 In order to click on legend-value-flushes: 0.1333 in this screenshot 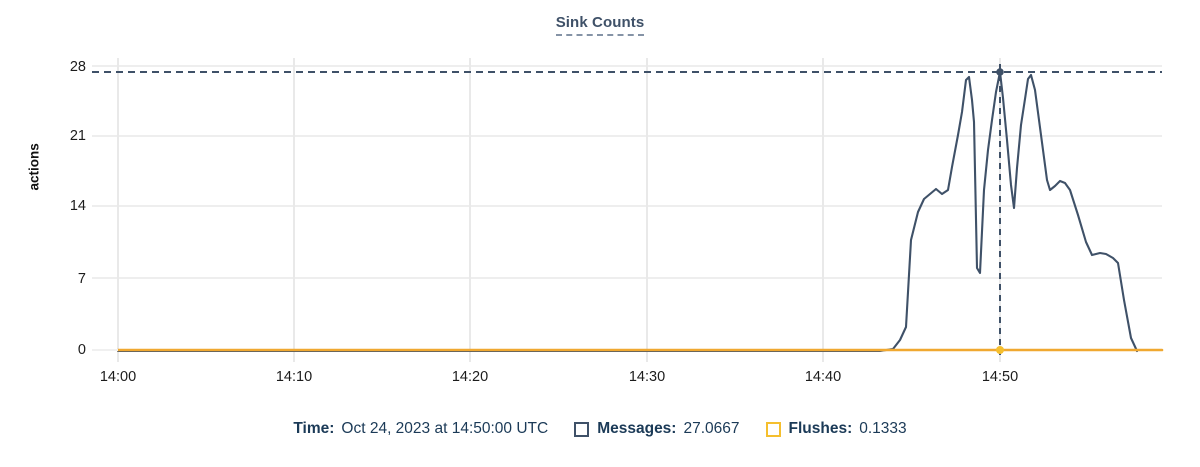, I will do `click(883, 428)`.